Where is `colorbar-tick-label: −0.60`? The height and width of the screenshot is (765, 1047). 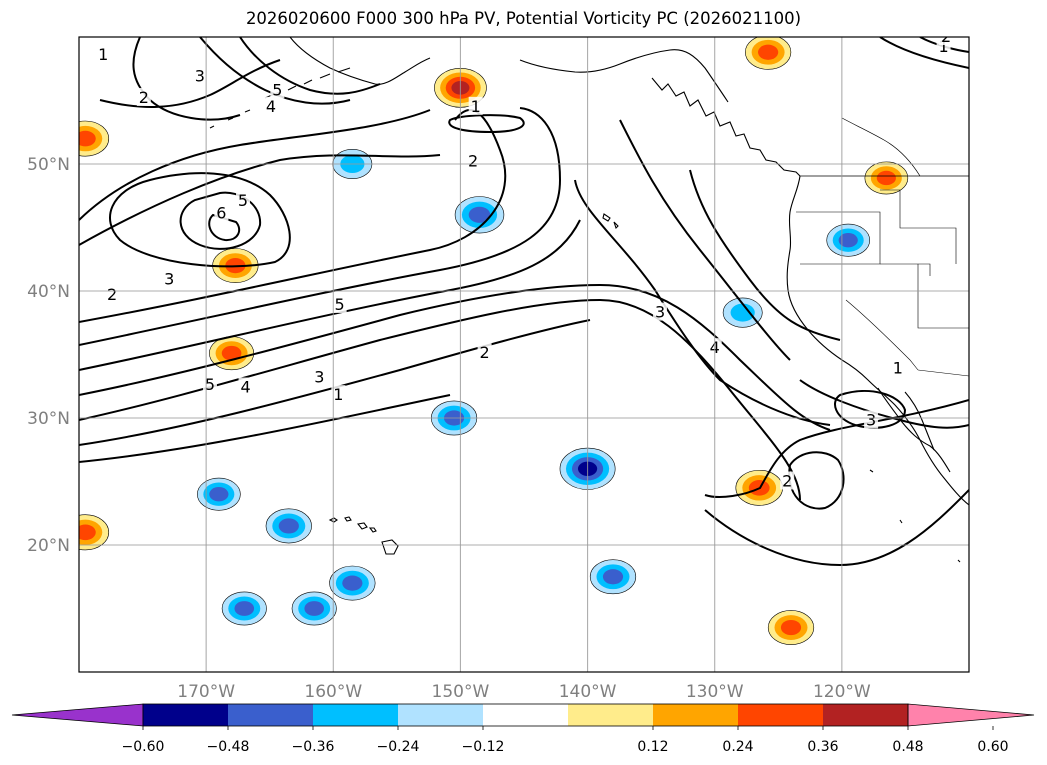 colorbar-tick-label: −0.60 is located at coordinates (143, 747).